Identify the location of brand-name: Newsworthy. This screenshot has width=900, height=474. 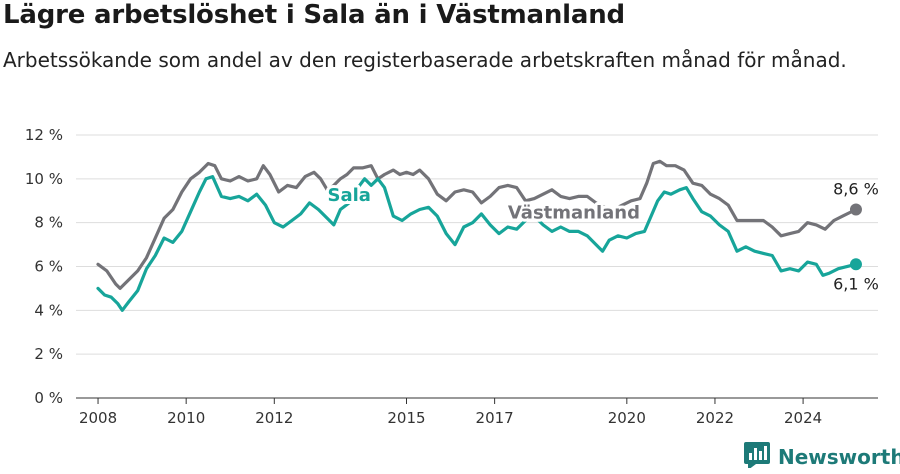
(839, 457).